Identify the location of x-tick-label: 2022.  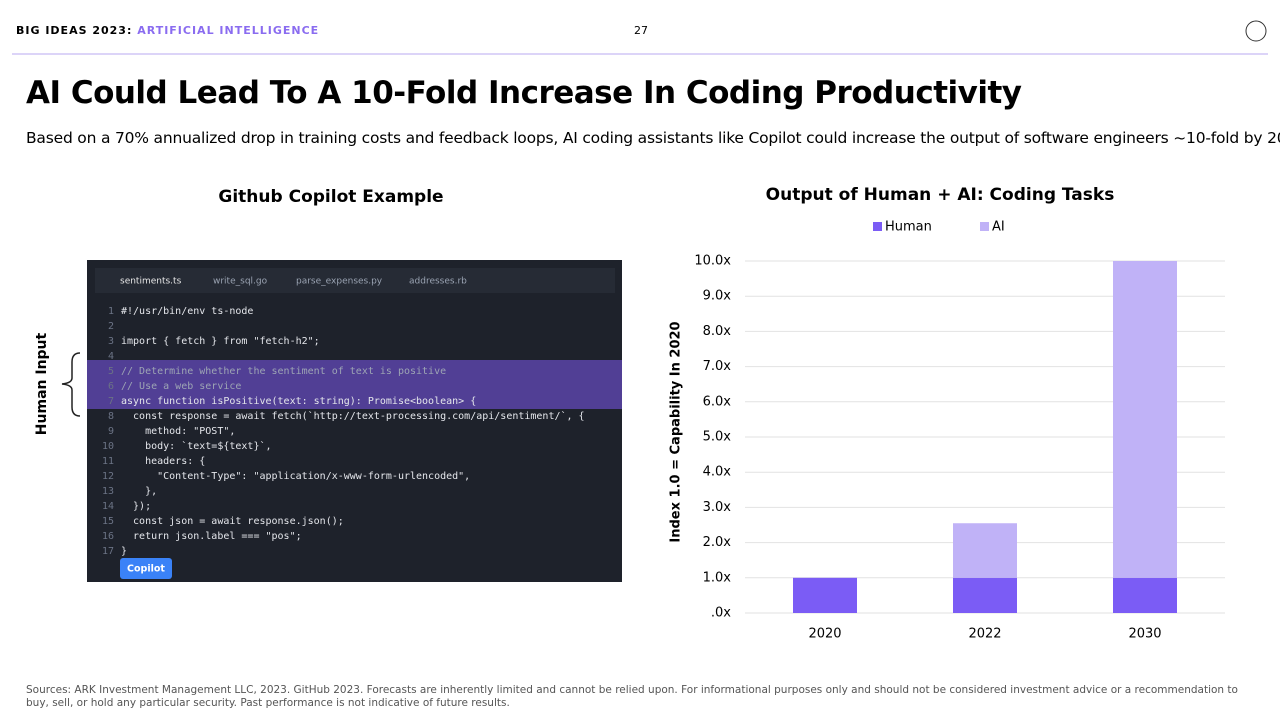
(984, 634).